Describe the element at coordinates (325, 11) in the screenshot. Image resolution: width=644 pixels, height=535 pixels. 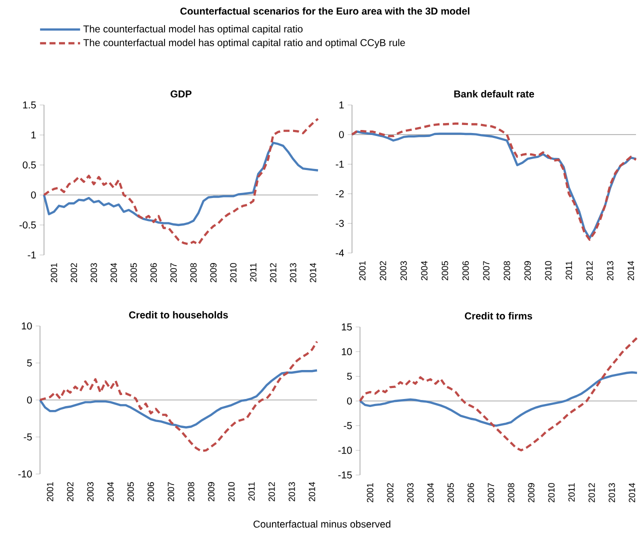
I see `text: Counterfactual scenarios for the Euro area with the 3D model` at that location.